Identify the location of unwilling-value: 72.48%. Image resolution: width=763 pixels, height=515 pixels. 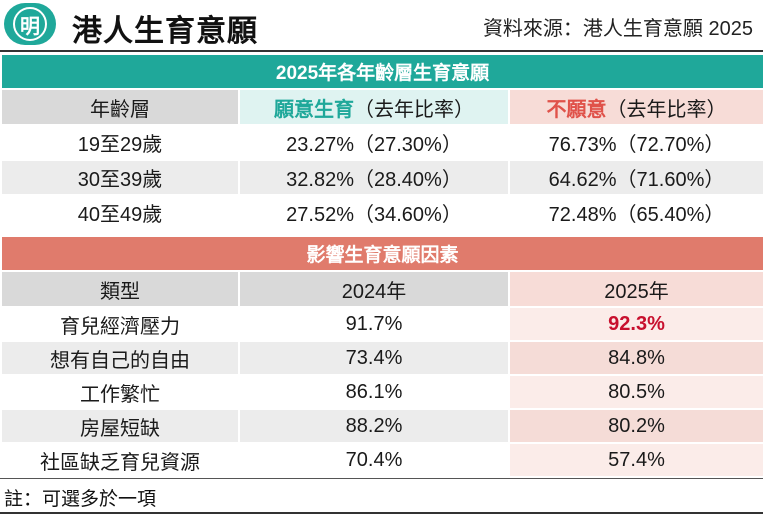
(582, 215).